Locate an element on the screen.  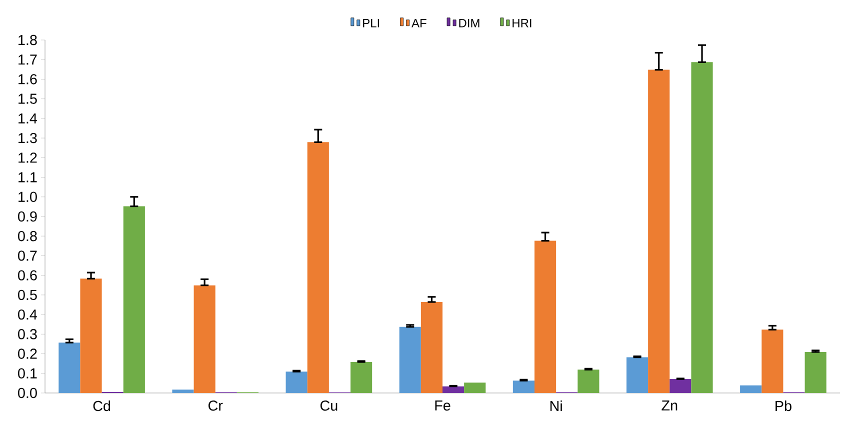
x-tick-label: Pb is located at coordinates (784, 406).